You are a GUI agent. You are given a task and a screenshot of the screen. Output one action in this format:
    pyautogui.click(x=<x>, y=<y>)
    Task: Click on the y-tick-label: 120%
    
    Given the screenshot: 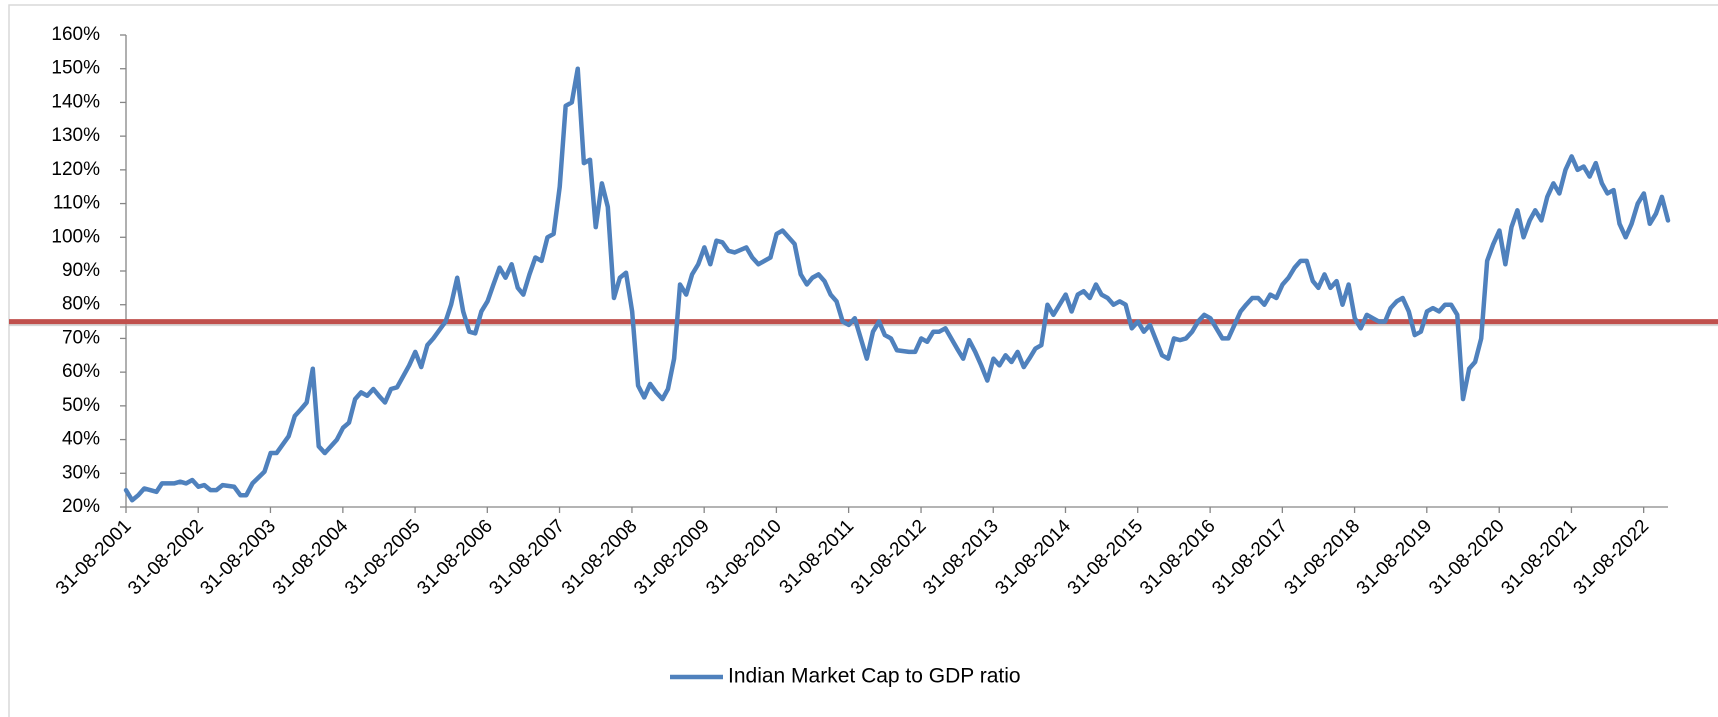 What is the action you would take?
    pyautogui.click(x=75, y=169)
    